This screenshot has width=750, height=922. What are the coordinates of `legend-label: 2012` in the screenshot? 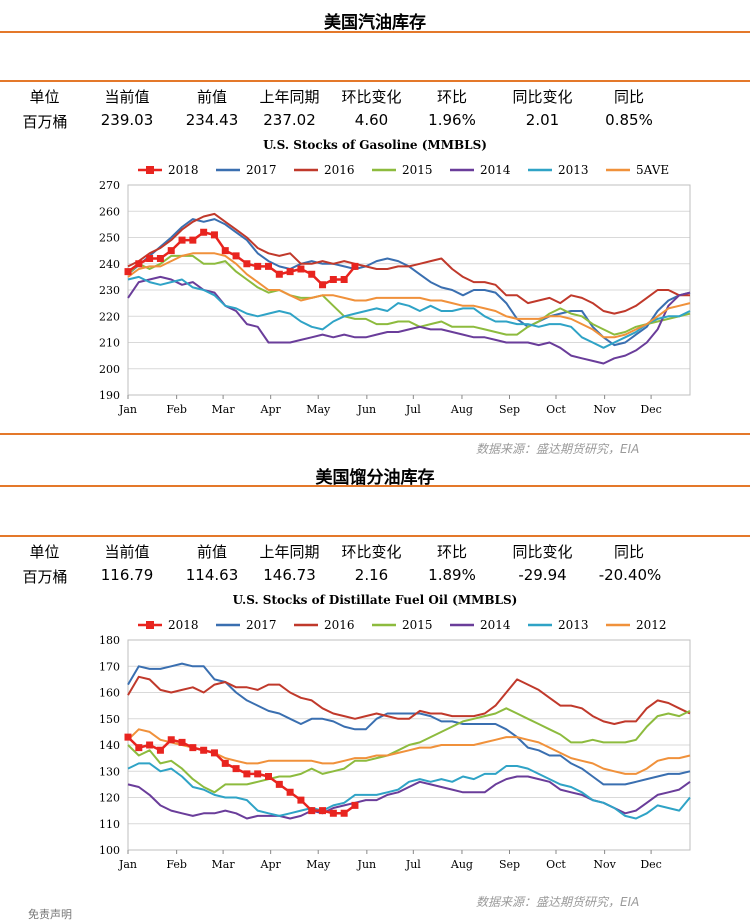 It's located at (651, 625).